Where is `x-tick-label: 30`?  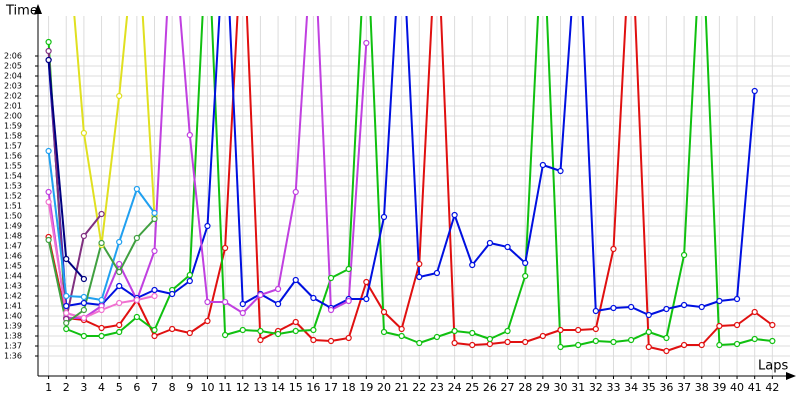
x-tick-label: 30 is located at coordinates (561, 387).